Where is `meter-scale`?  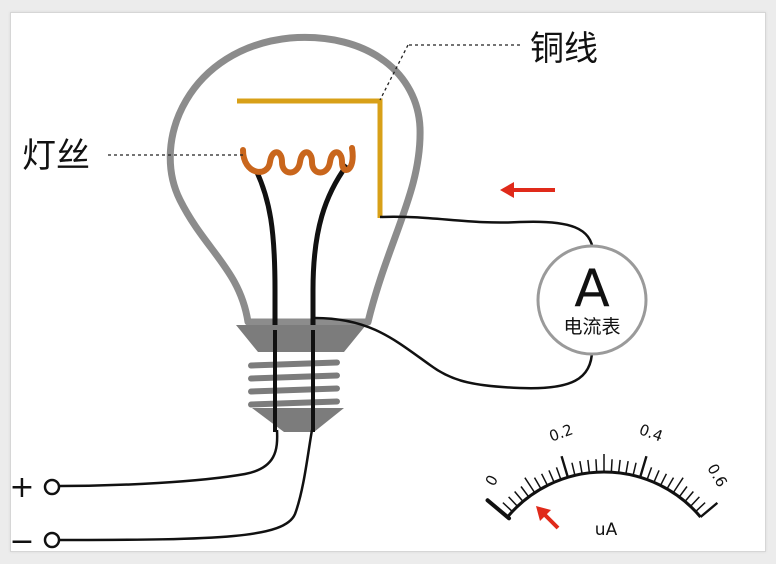
meter-scale is located at coordinates (602, 487).